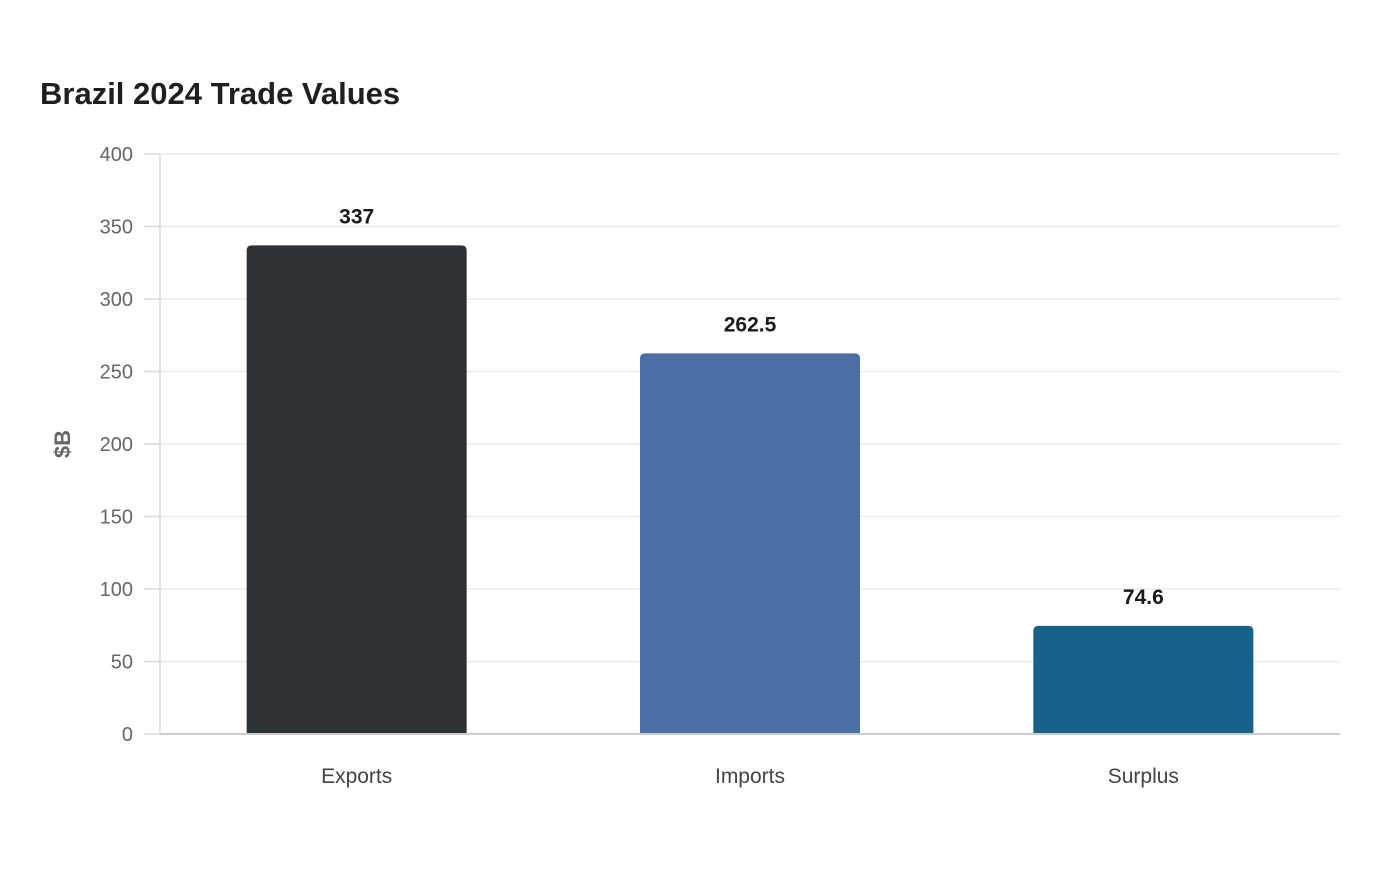 The image size is (1400, 880). What do you see at coordinates (220, 93) in the screenshot?
I see `chart-title: Brazil 2024 Trade Values` at bounding box center [220, 93].